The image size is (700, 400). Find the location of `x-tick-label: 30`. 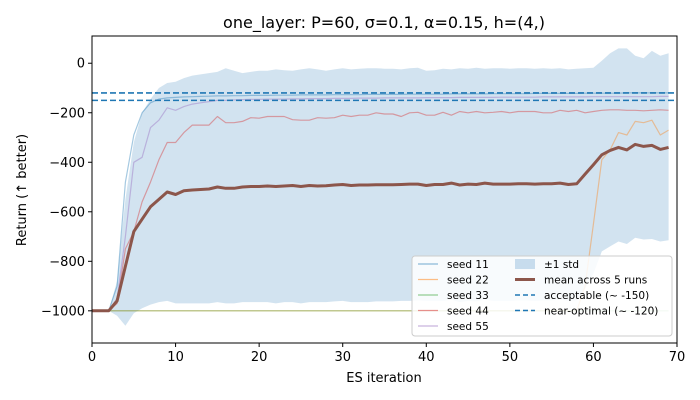

x-tick-label: 30 is located at coordinates (342, 357).